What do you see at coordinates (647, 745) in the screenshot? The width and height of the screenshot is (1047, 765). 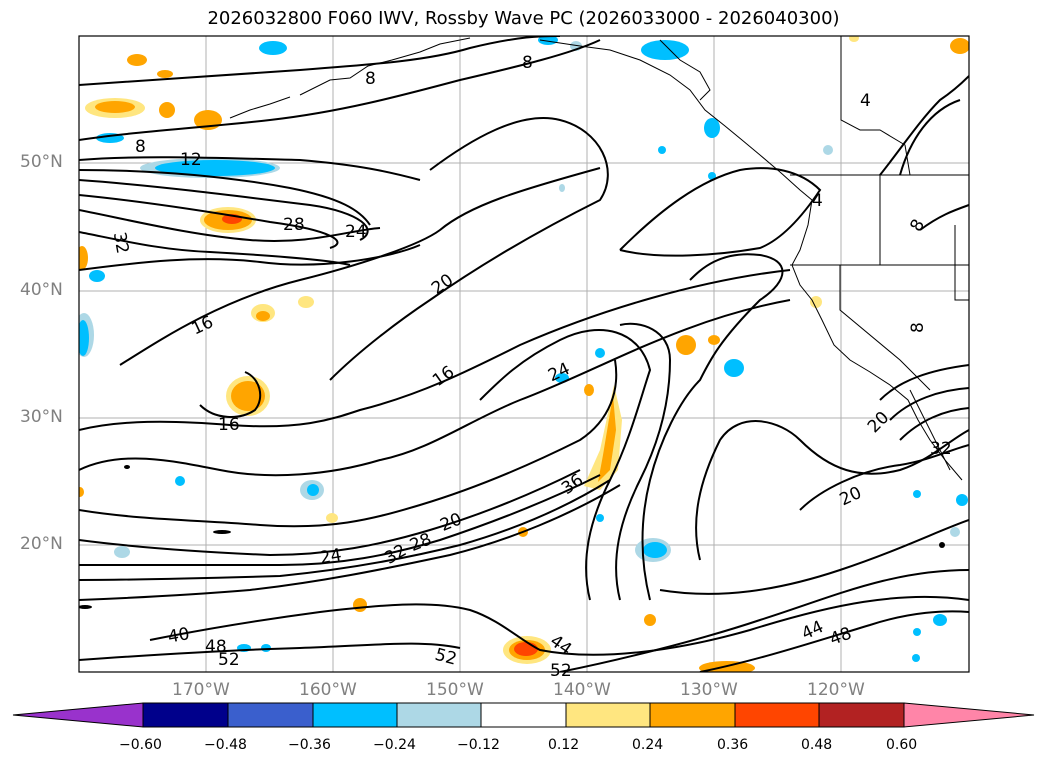 I see `colorbar-tick: 0.24` at bounding box center [647, 745].